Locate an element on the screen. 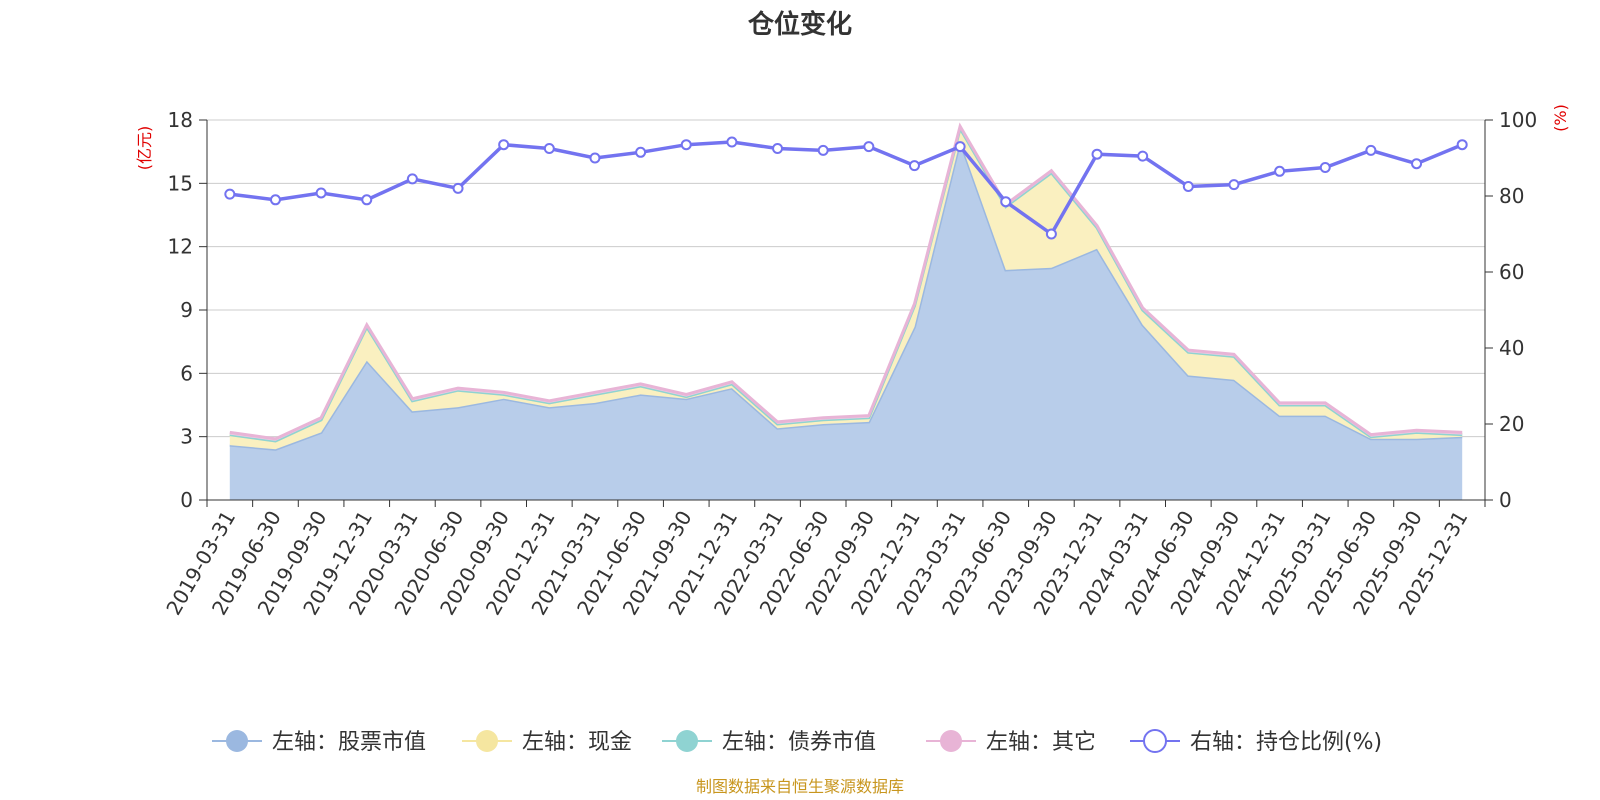 Image resolution: width=1600 pixels, height=800 pixels. legend-label: 右轴：持仓比例(%) is located at coordinates (1286, 742).